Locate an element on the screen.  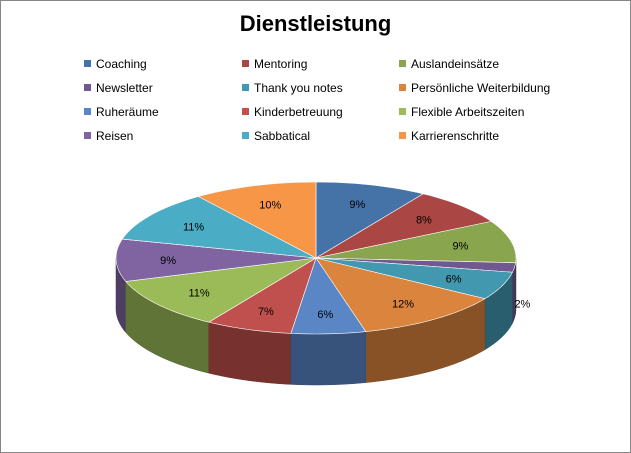
slice-persoenliche-weiterbildung is located at coordinates (400, 294).